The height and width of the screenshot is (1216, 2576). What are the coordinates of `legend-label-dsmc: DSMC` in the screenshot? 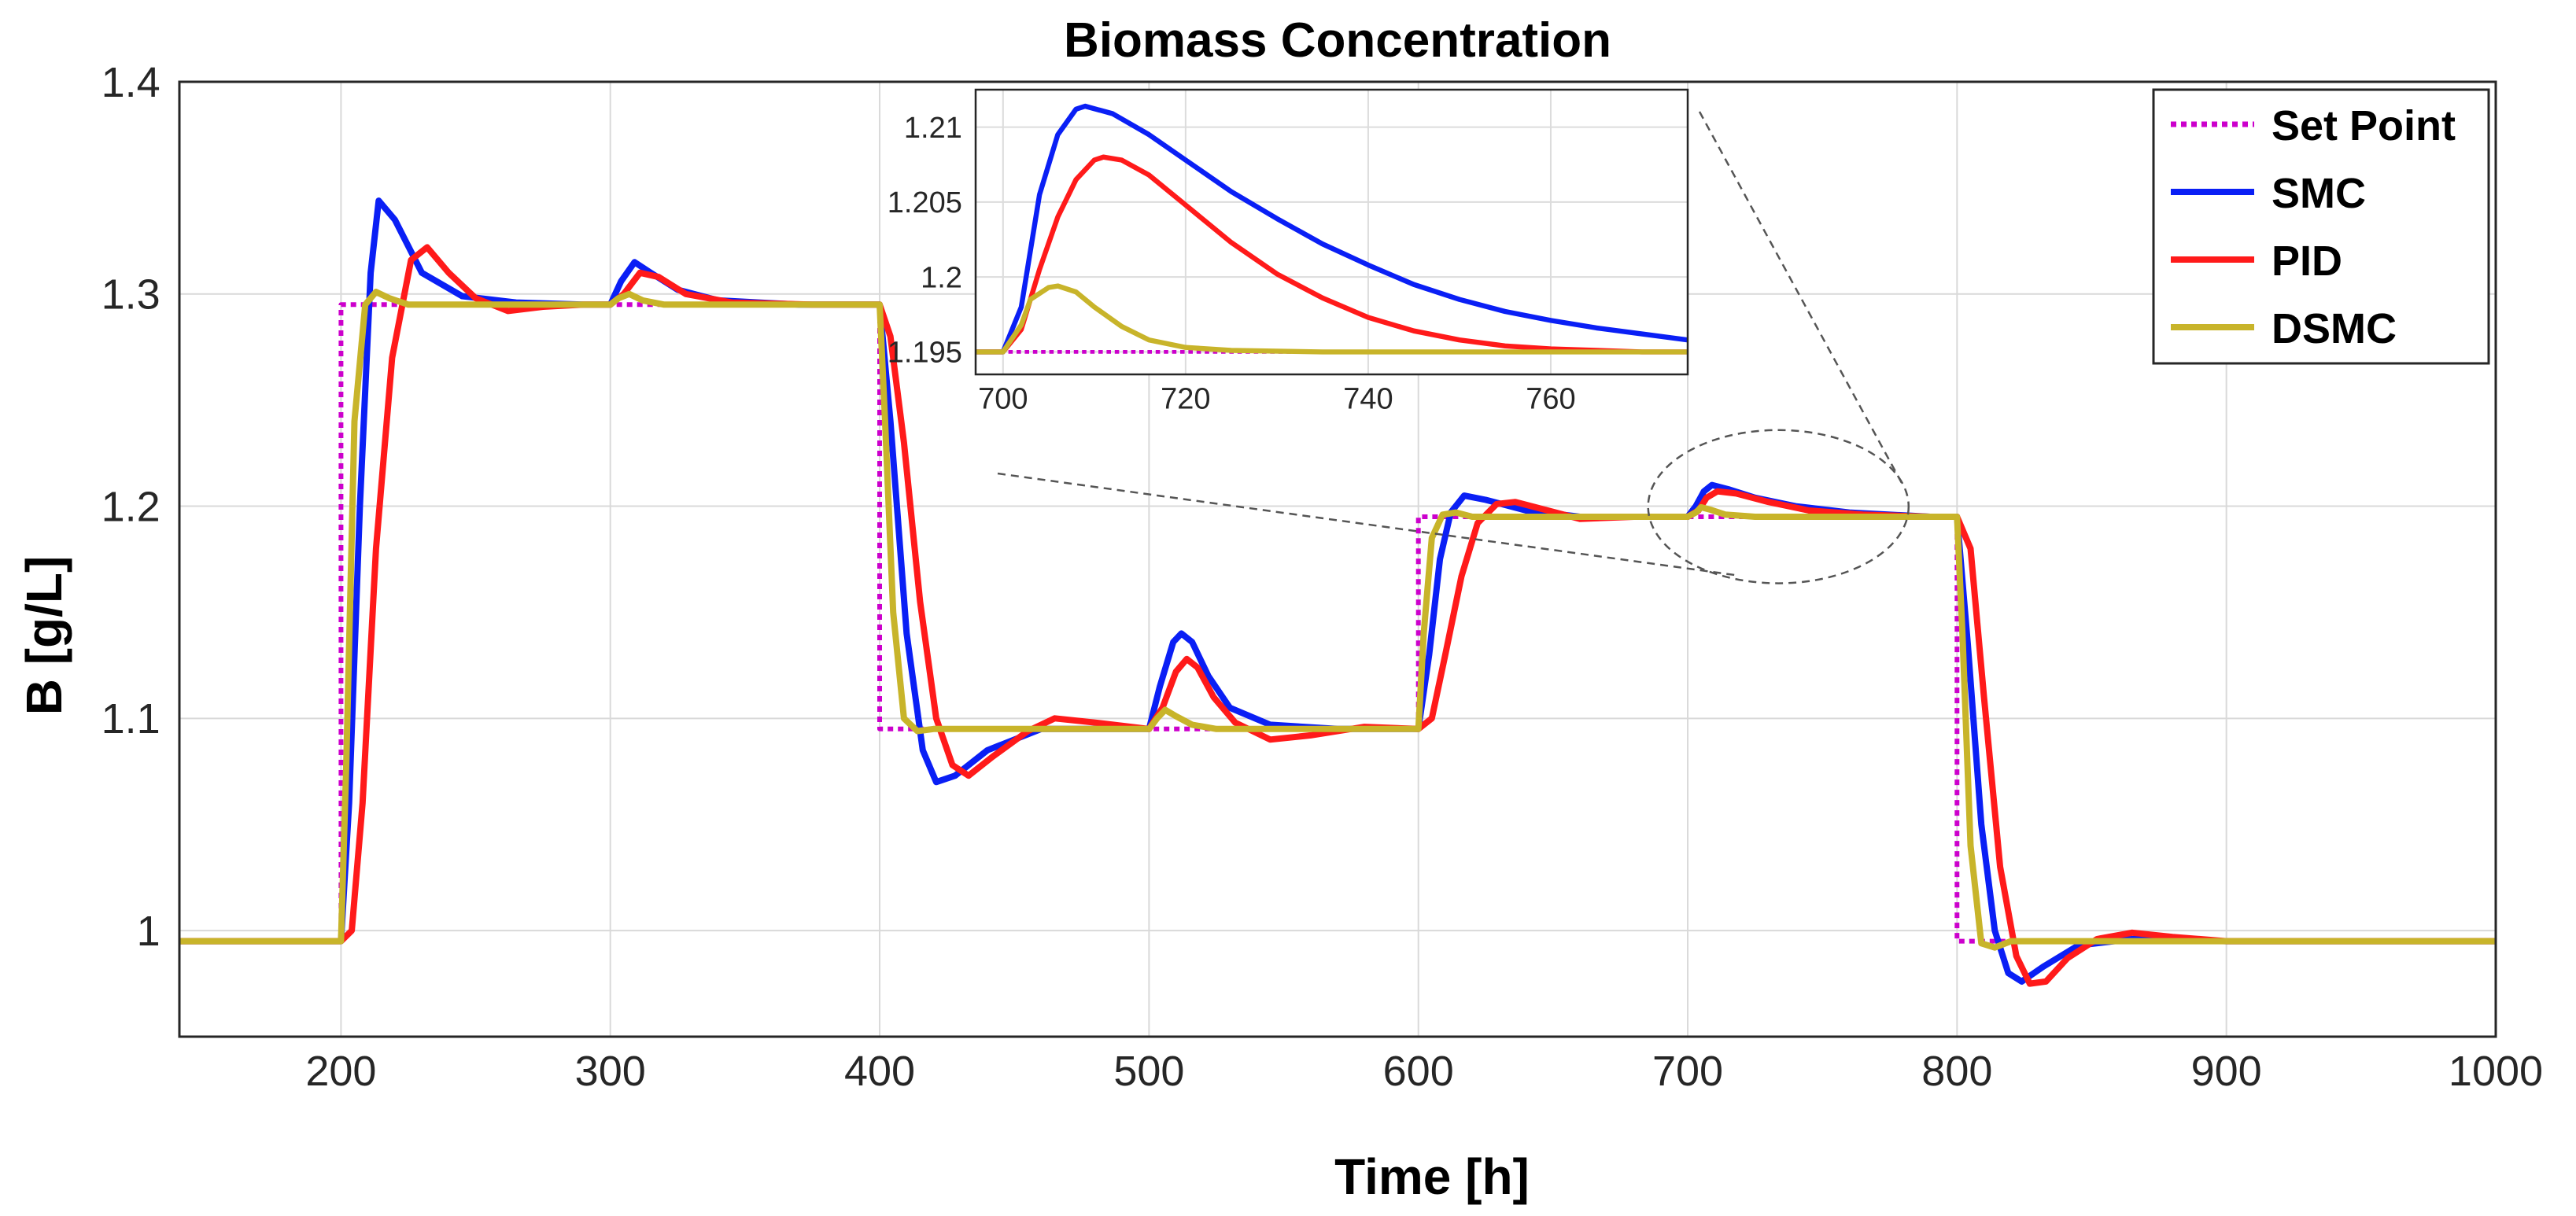 It's located at (2335, 328).